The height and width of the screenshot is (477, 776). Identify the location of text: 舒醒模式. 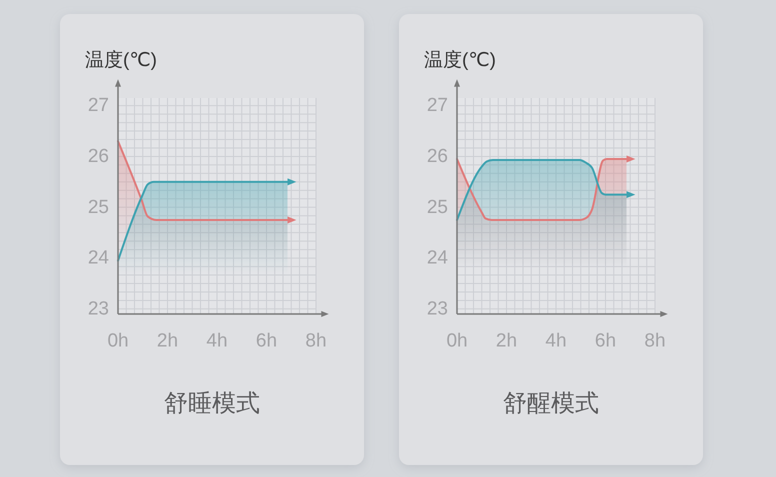
(551, 403).